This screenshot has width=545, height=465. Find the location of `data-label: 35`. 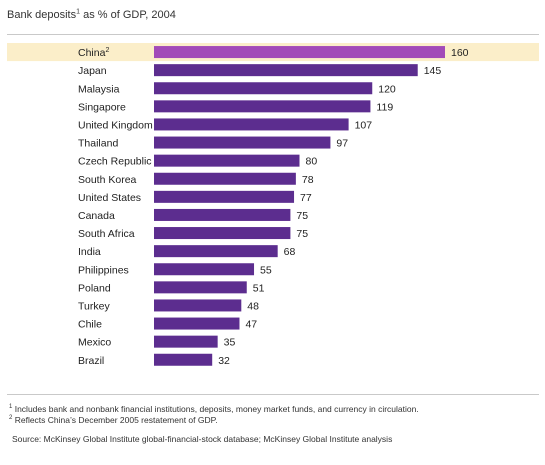

data-label: 35 is located at coordinates (230, 343).